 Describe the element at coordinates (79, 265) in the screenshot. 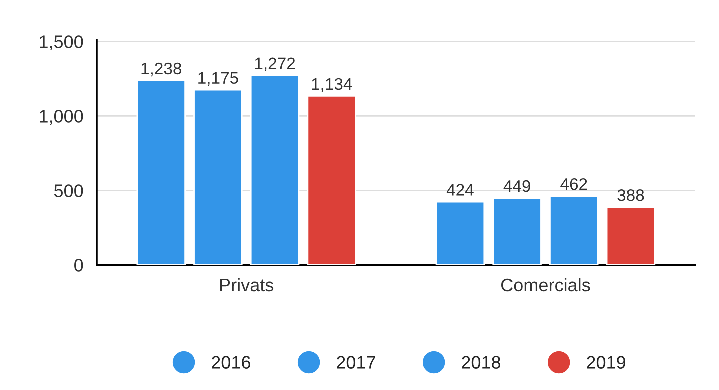

I see `y-tick-label: 0` at that location.